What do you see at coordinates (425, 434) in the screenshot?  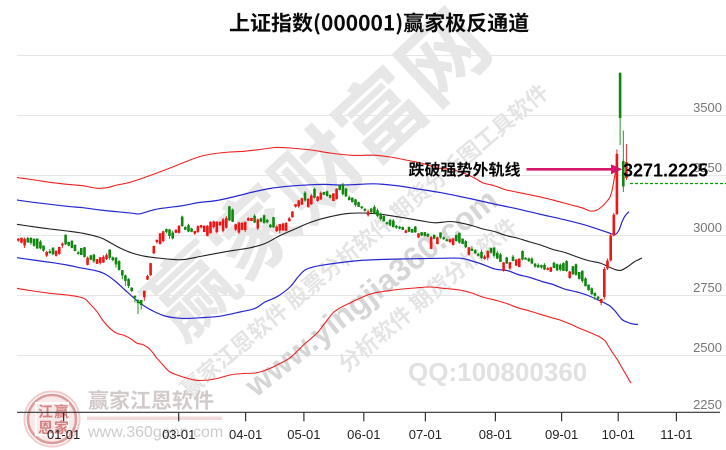 I see `svg-text: 07-01` at bounding box center [425, 434].